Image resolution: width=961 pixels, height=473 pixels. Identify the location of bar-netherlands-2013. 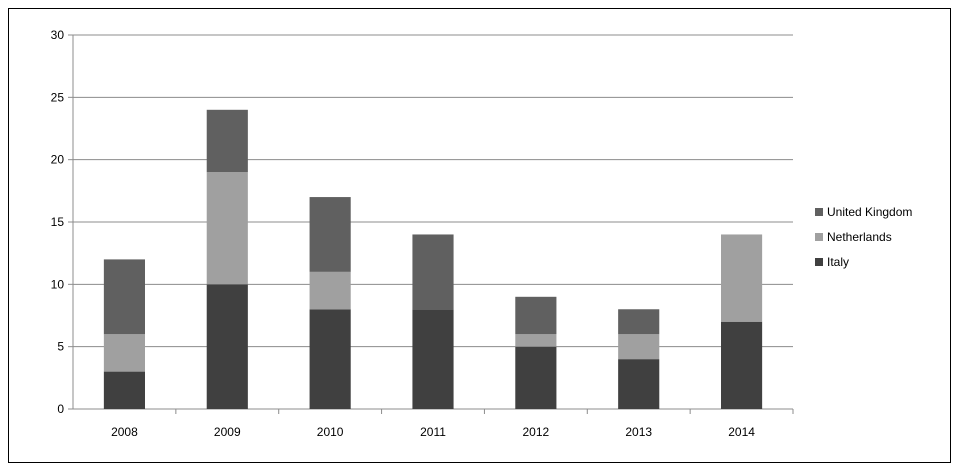
(639, 347).